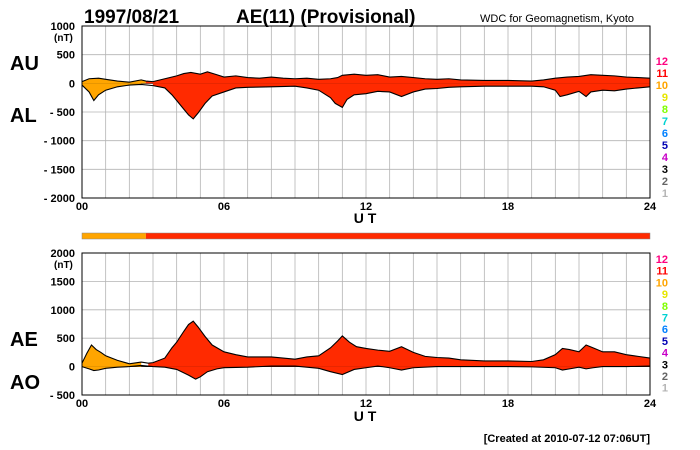  I want to click on al-area-main, so click(401, 101).